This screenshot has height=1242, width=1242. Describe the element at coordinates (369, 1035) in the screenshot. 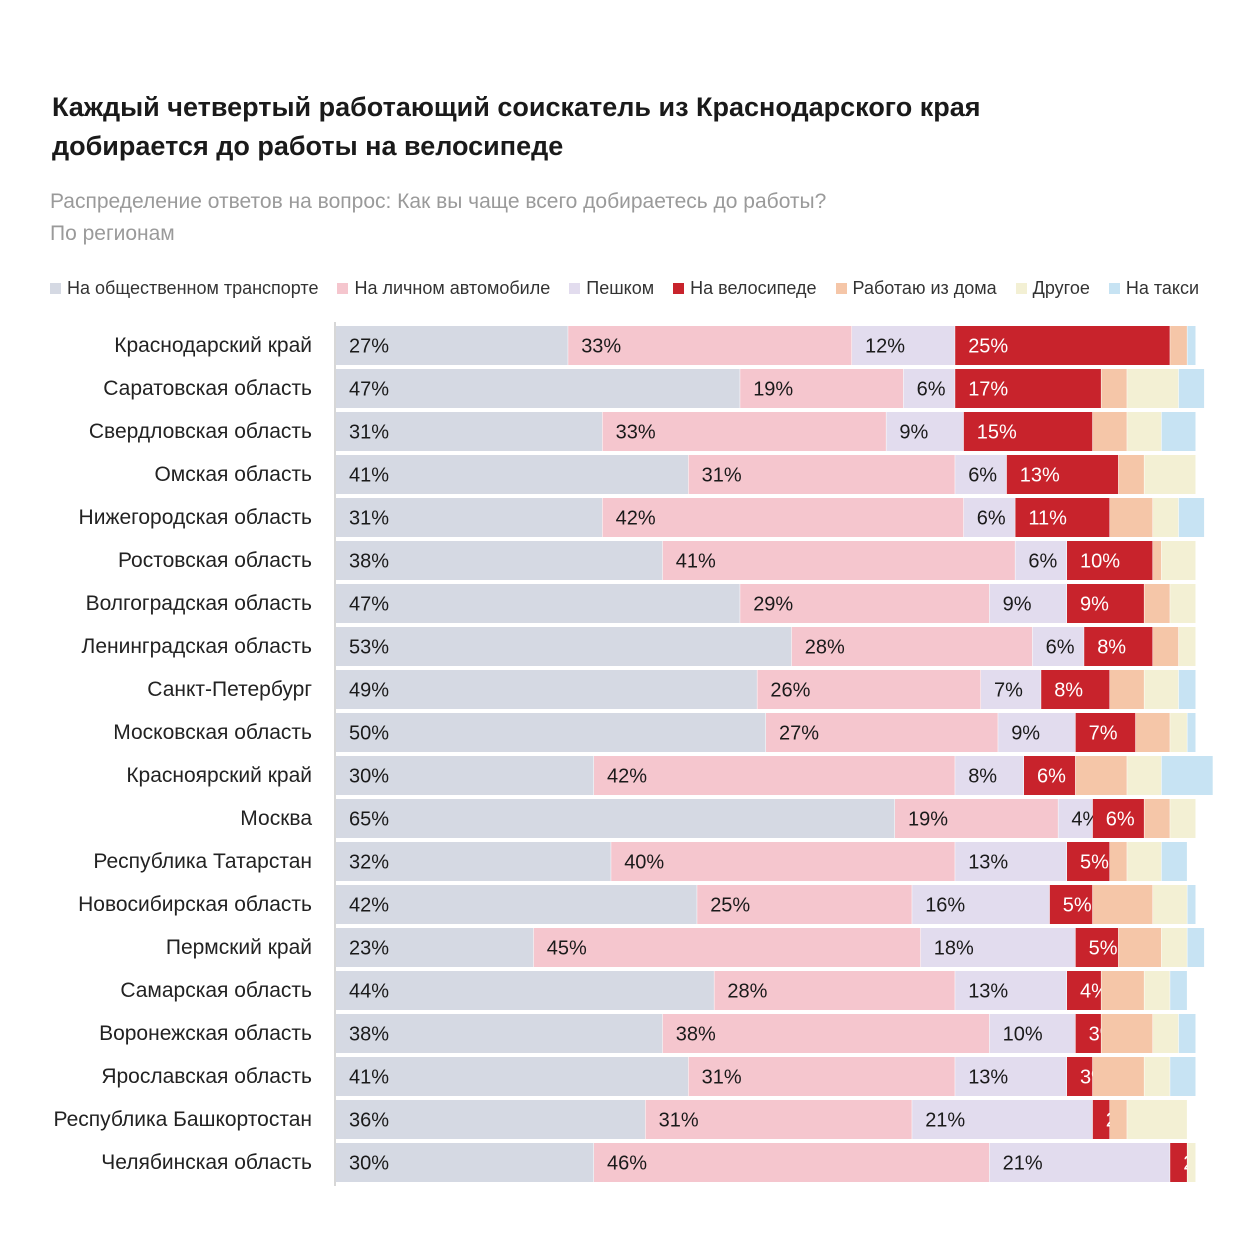

I see `data-label: 38%` at that location.